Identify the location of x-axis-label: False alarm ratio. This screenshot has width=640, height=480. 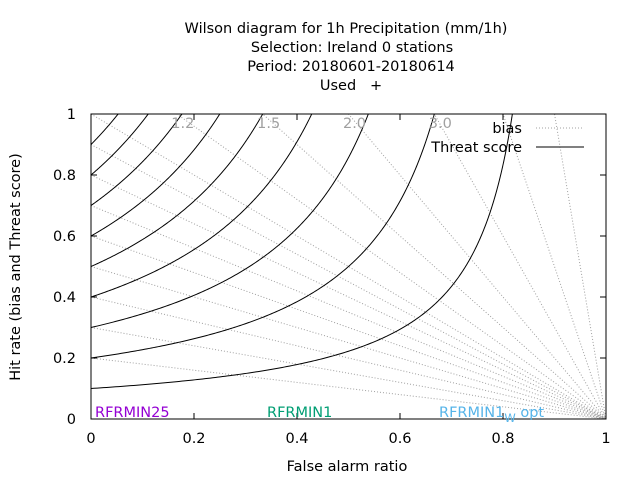
(347, 467).